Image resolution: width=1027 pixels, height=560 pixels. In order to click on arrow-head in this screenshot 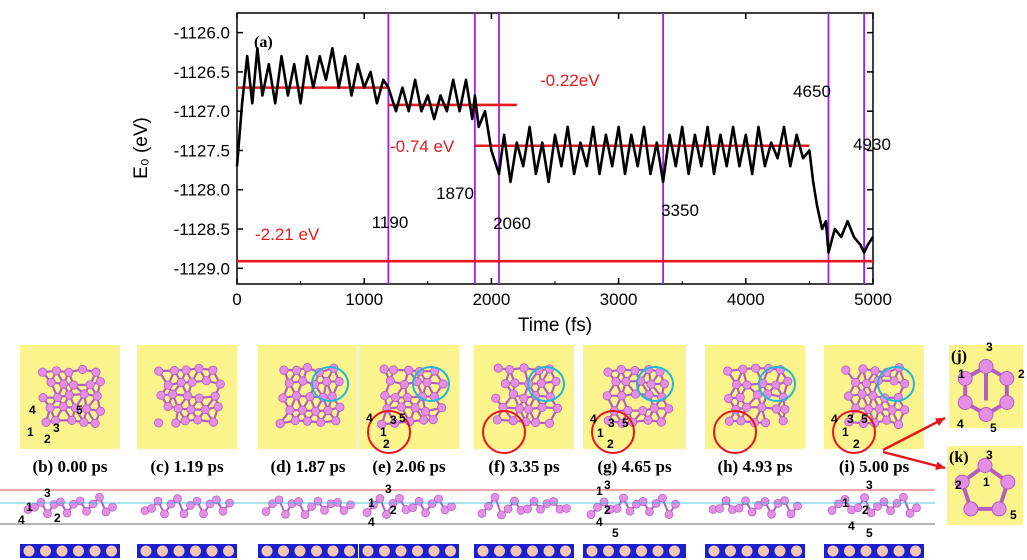, I will do `click(940, 465)`.